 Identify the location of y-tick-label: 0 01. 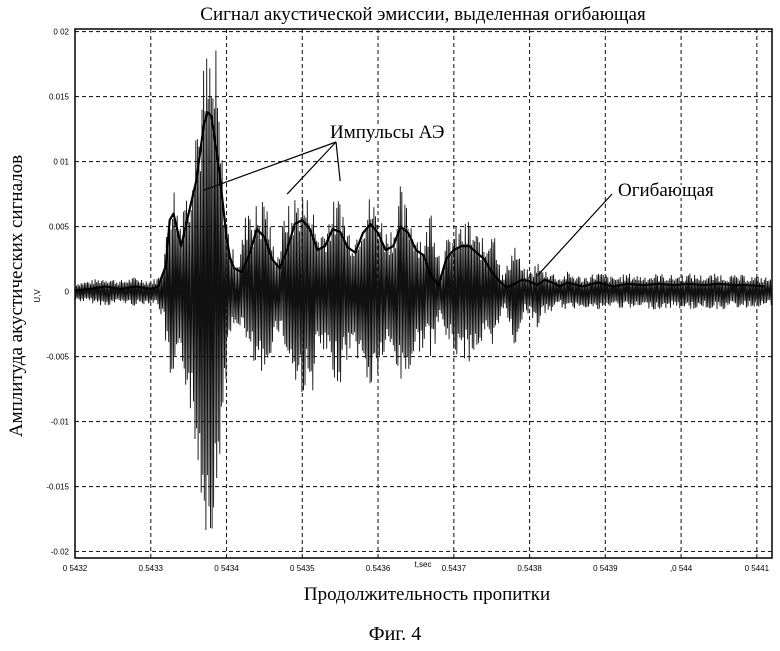
(61, 162).